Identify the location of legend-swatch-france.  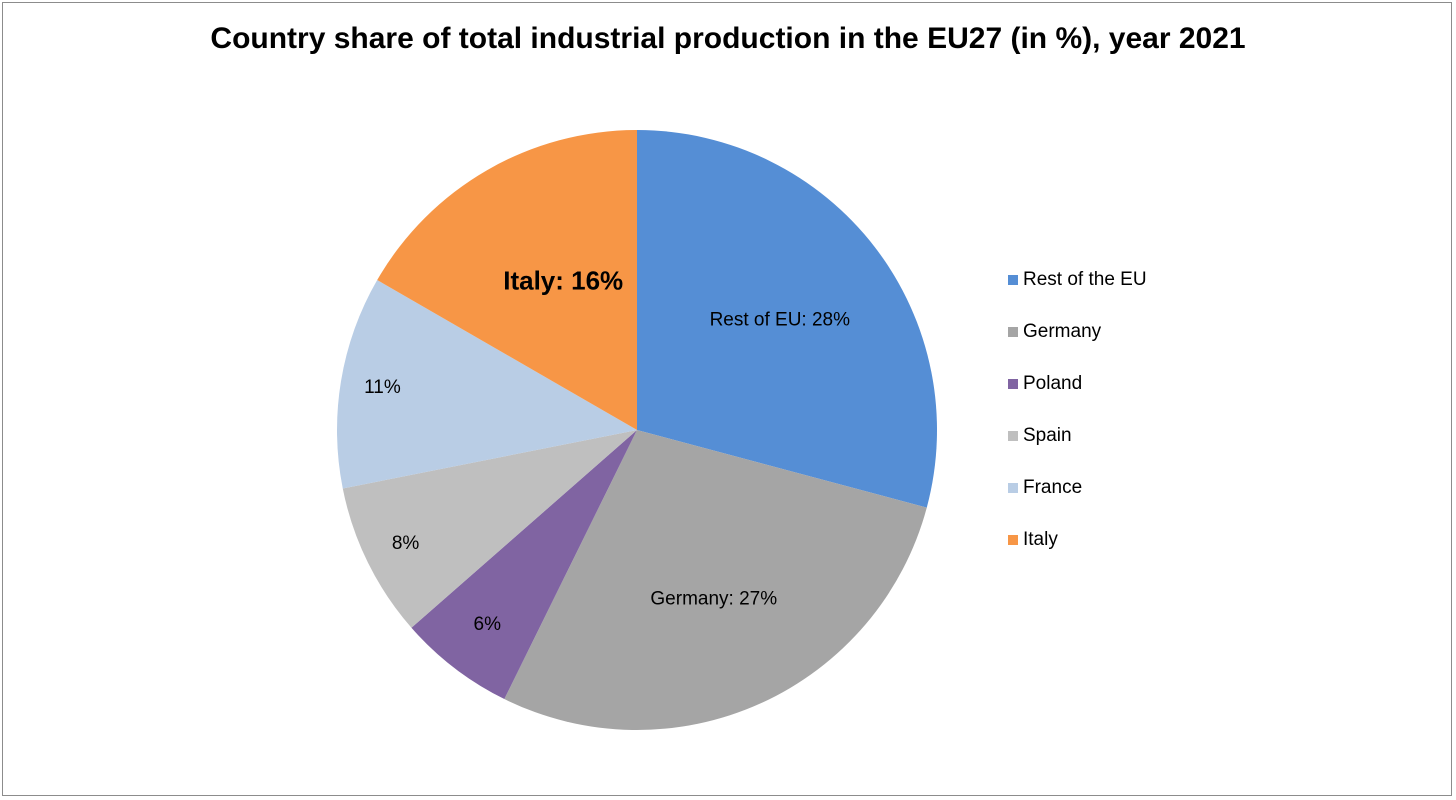
(1013, 488).